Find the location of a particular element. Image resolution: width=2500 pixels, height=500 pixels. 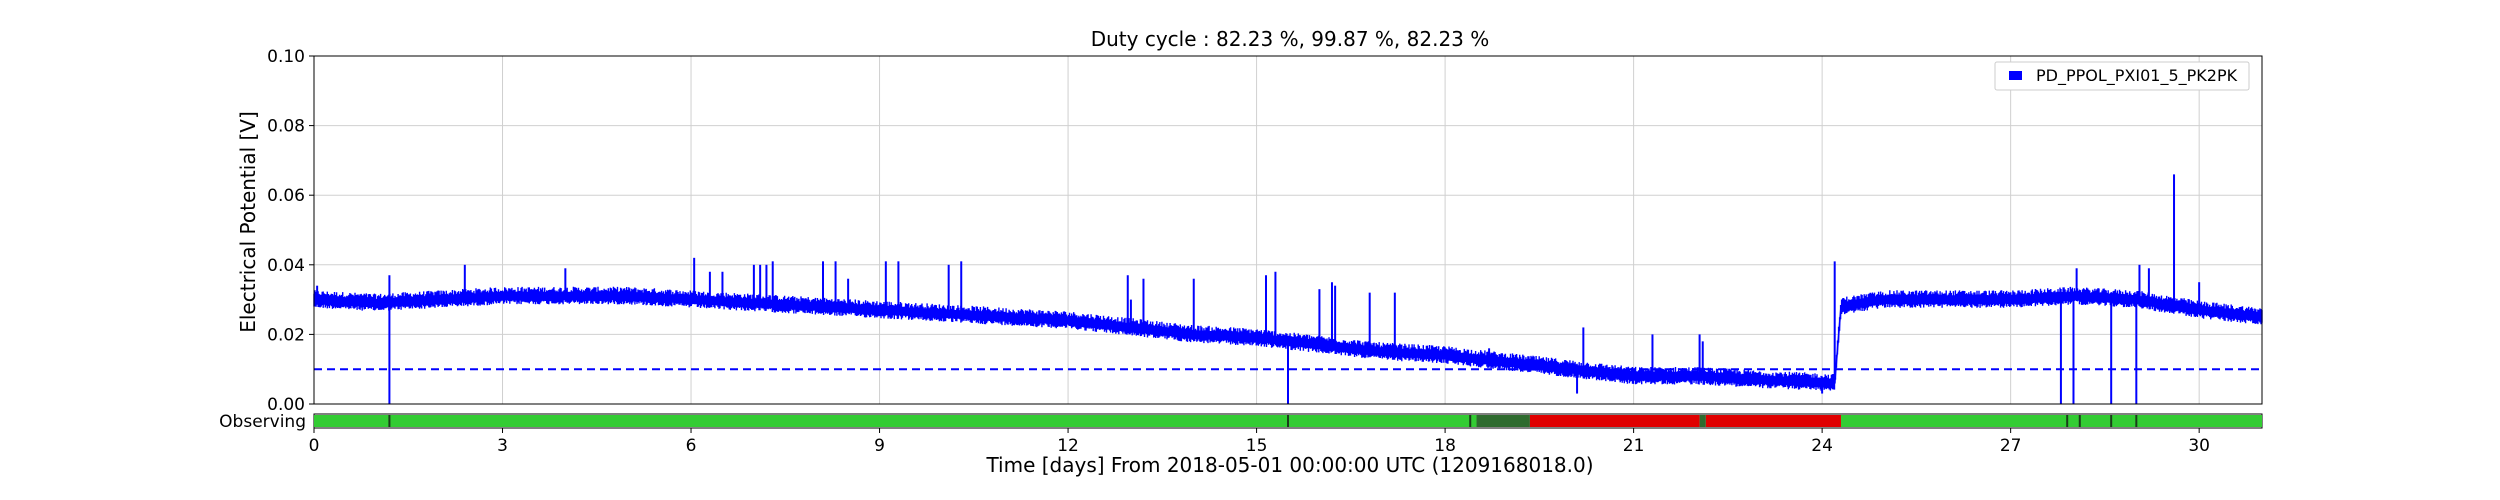

x-tick-label: 18 is located at coordinates (1445, 446).